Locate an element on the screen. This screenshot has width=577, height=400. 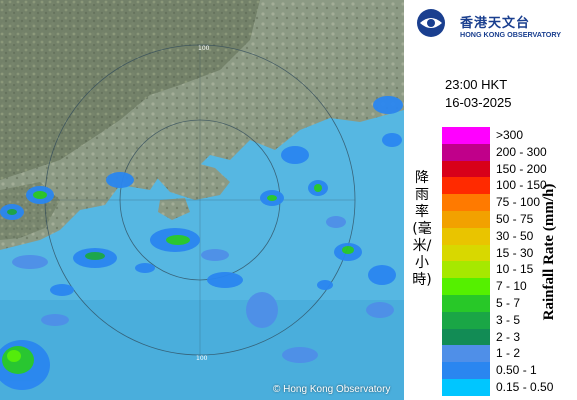
legend-row: 5 - 7 is located at coordinates (509, 303).